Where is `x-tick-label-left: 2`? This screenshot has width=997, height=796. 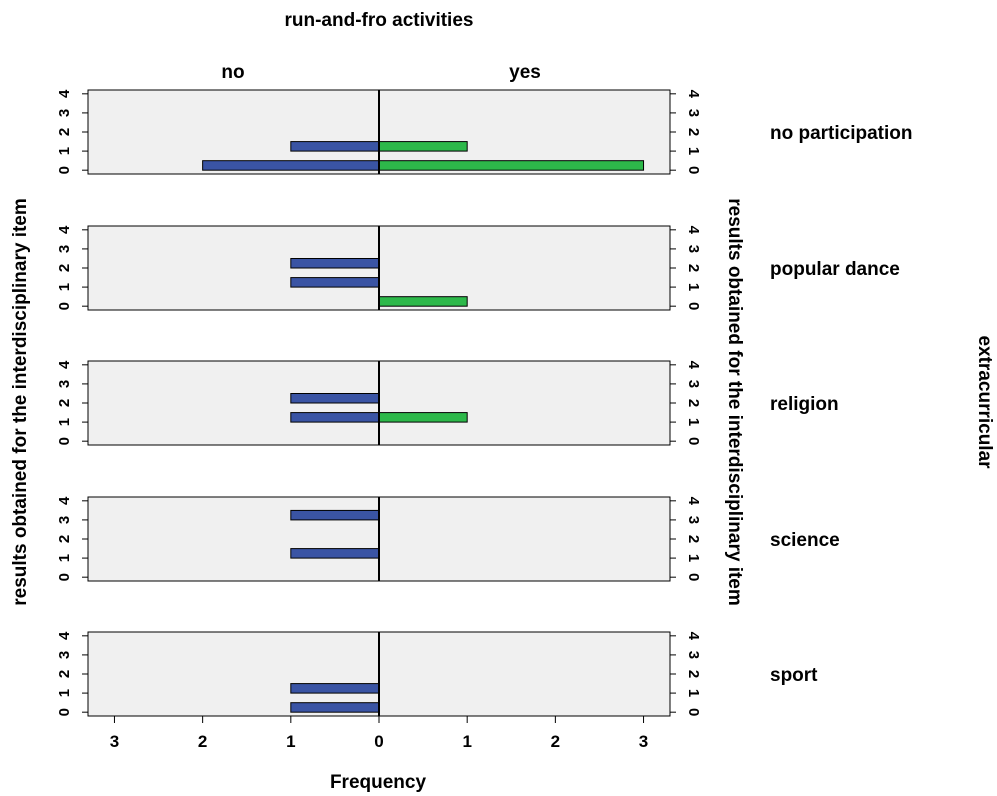 x-tick-label-left: 2 is located at coordinates (202, 741).